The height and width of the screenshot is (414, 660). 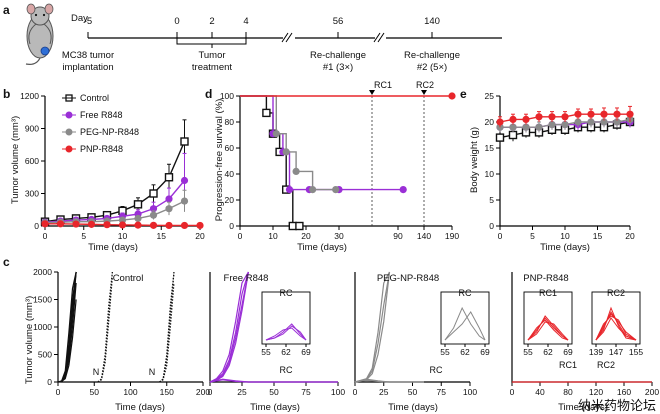 What do you see at coordinates (512, 392) in the screenshot?
I see `panel-c-sub3-xtick-label: 0` at bounding box center [512, 392].